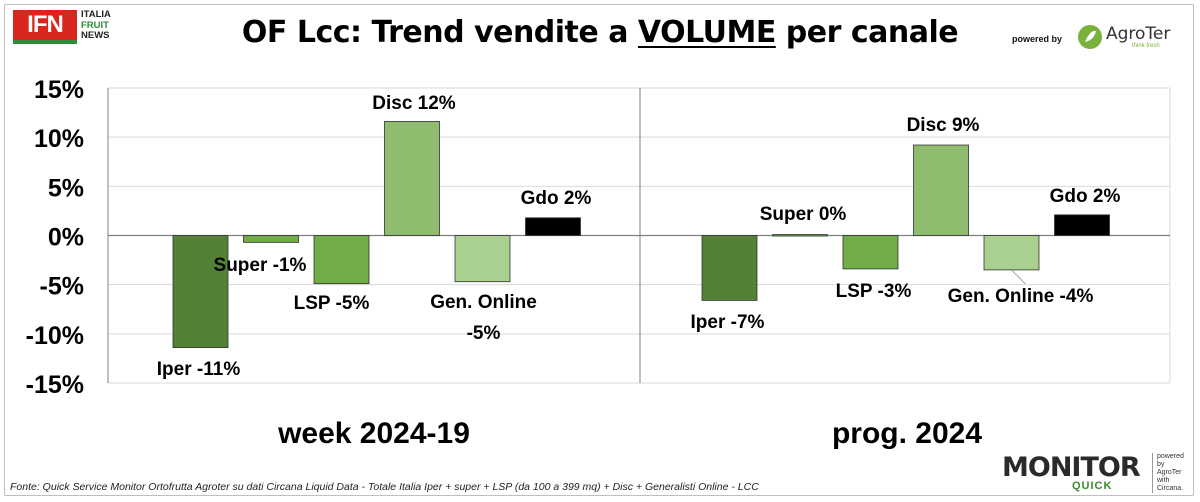 This screenshot has width=1200, height=502. Describe the element at coordinates (1170, 460) in the screenshot. I see `side-line: powered by` at that location.